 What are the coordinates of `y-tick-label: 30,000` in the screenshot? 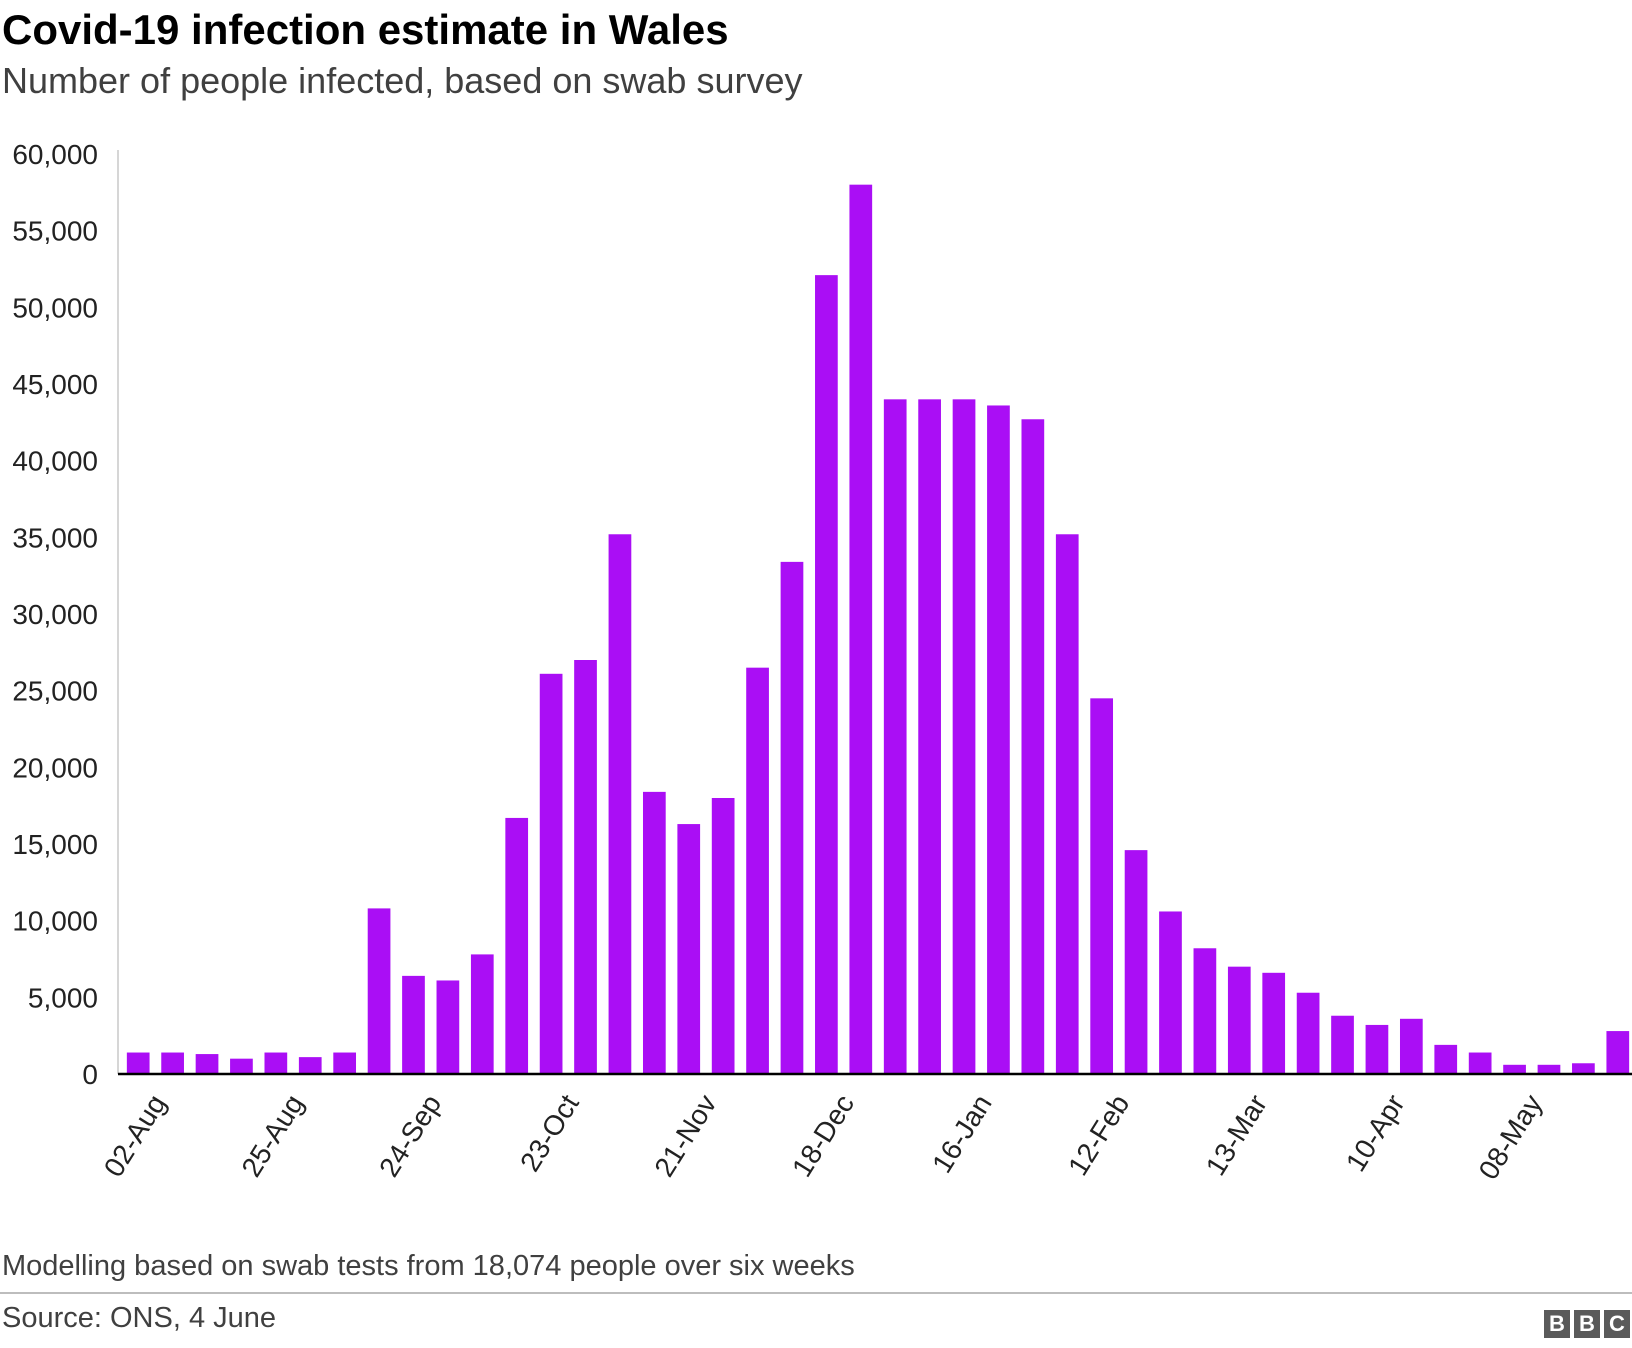 It's located at (55, 614).